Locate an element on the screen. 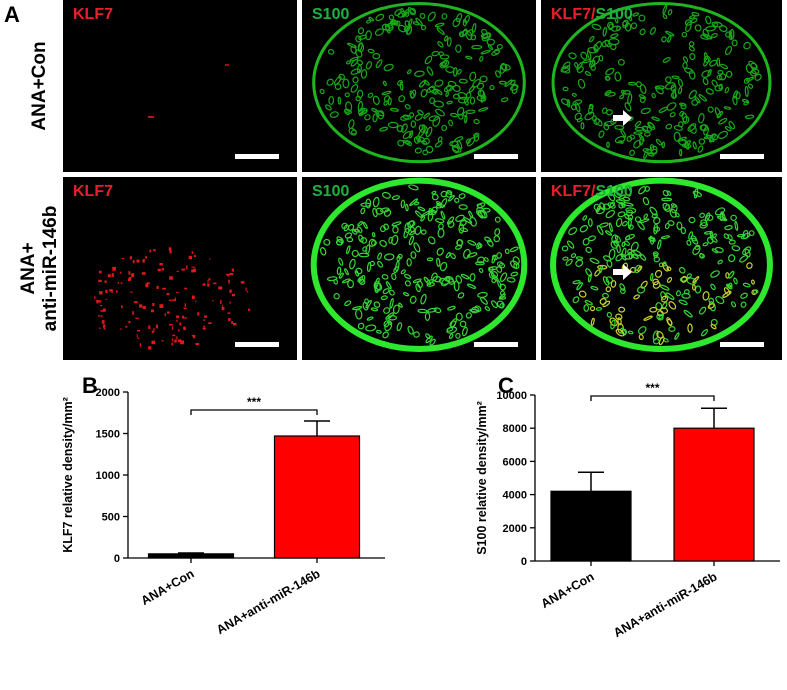  micrograph: S100 is located at coordinates (419, 86).